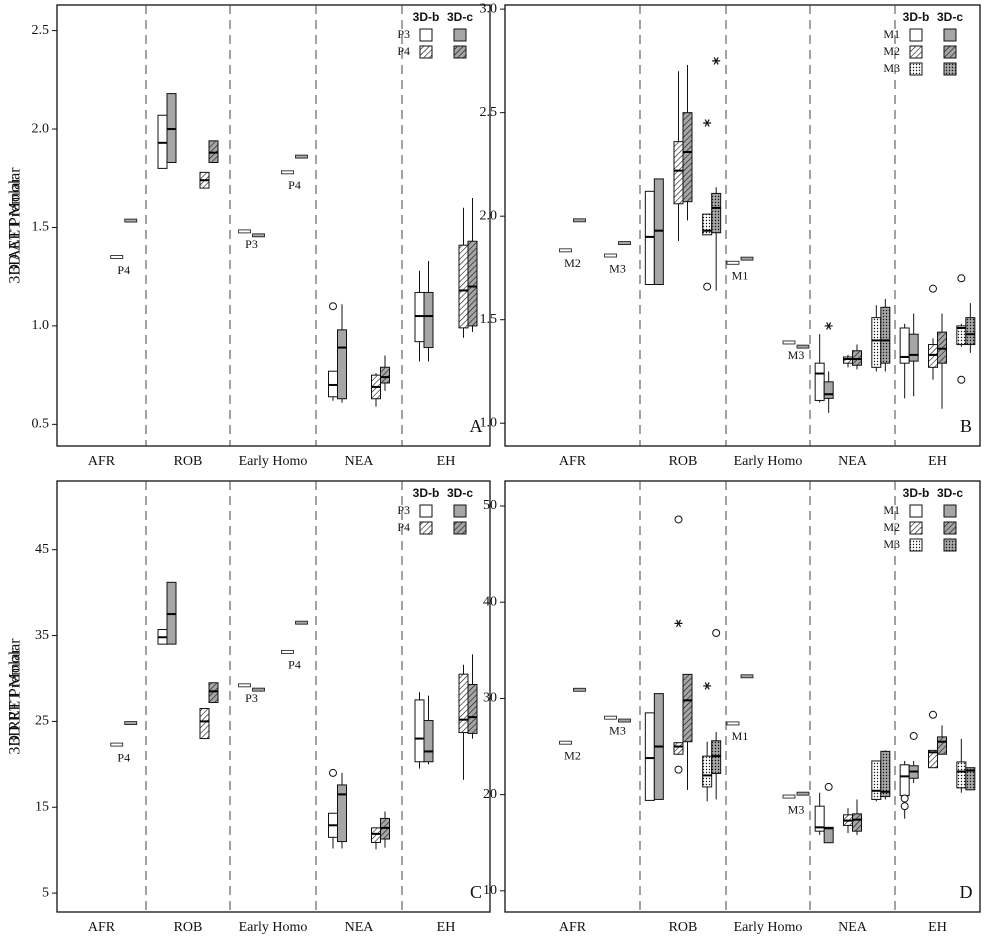  I want to click on legend-label: M3, so click(891, 68).